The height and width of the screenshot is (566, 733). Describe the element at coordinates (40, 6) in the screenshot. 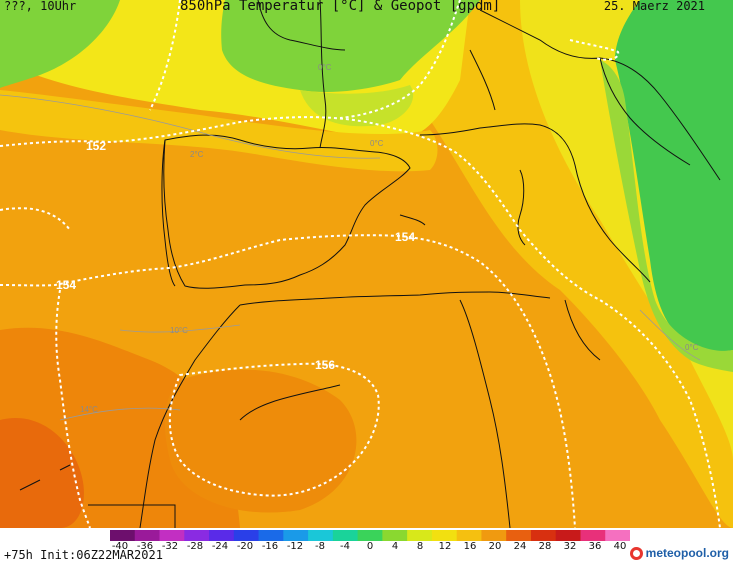

I see `forecast-time-label: ???, 10Uhr` at that location.